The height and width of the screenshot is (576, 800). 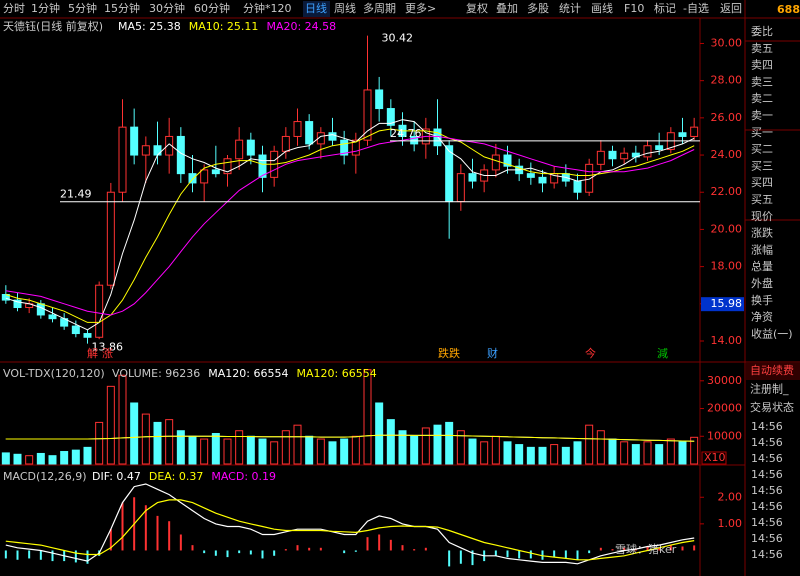 What do you see at coordinates (167, 8) in the screenshot?
I see `toolbar-item: 30分钟` at bounding box center [167, 8].